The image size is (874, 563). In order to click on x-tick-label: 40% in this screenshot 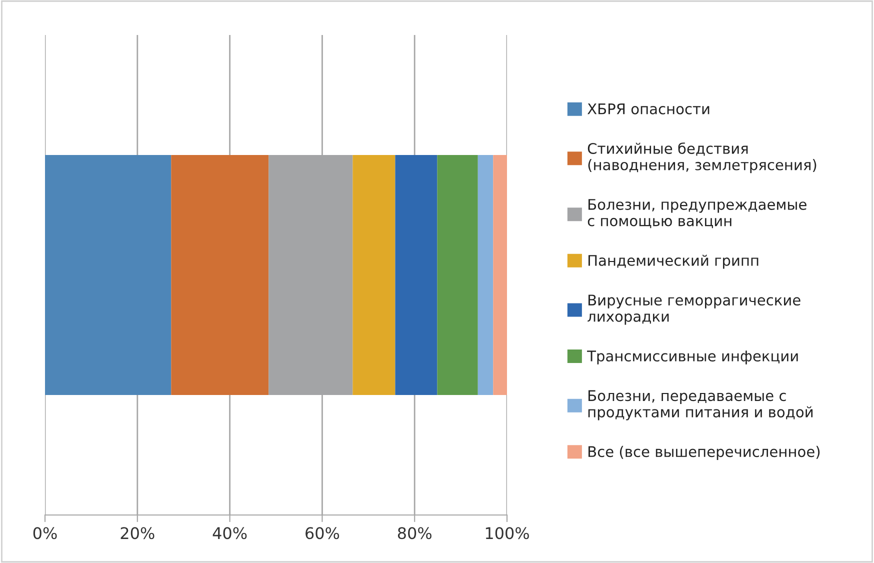, I will do `click(229, 533)`.